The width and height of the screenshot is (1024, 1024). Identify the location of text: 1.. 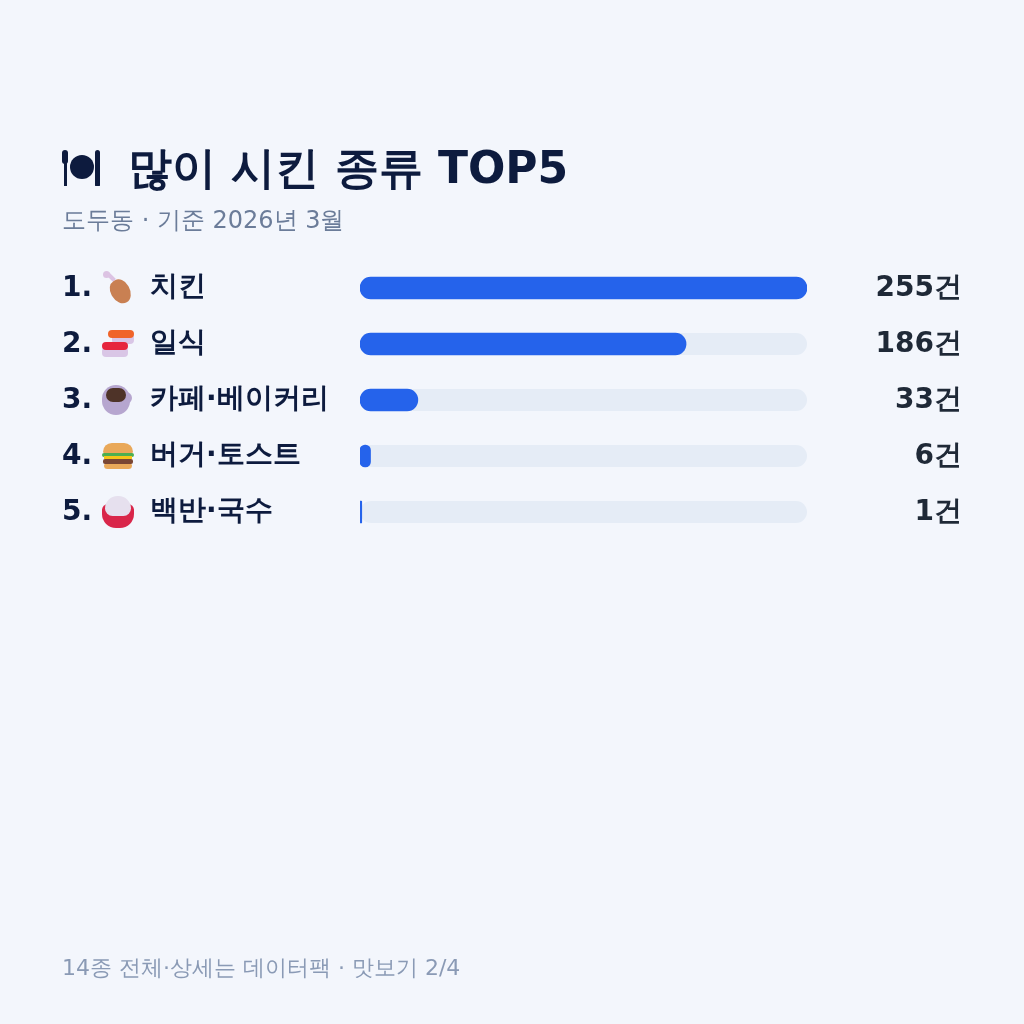
(77, 287).